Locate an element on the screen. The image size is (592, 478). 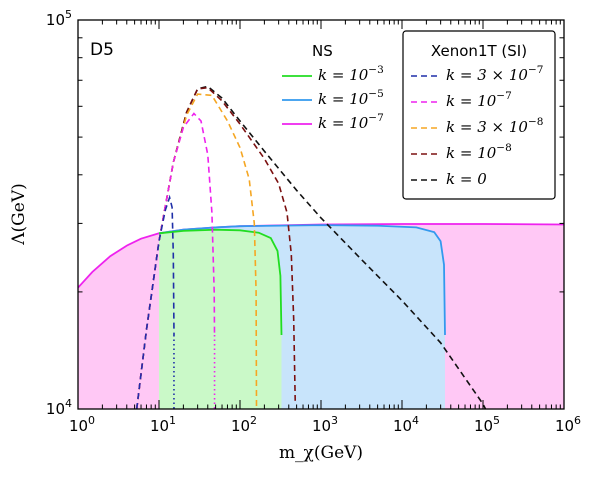
legend-entry-label: k = 10−8 is located at coordinates (479, 152).